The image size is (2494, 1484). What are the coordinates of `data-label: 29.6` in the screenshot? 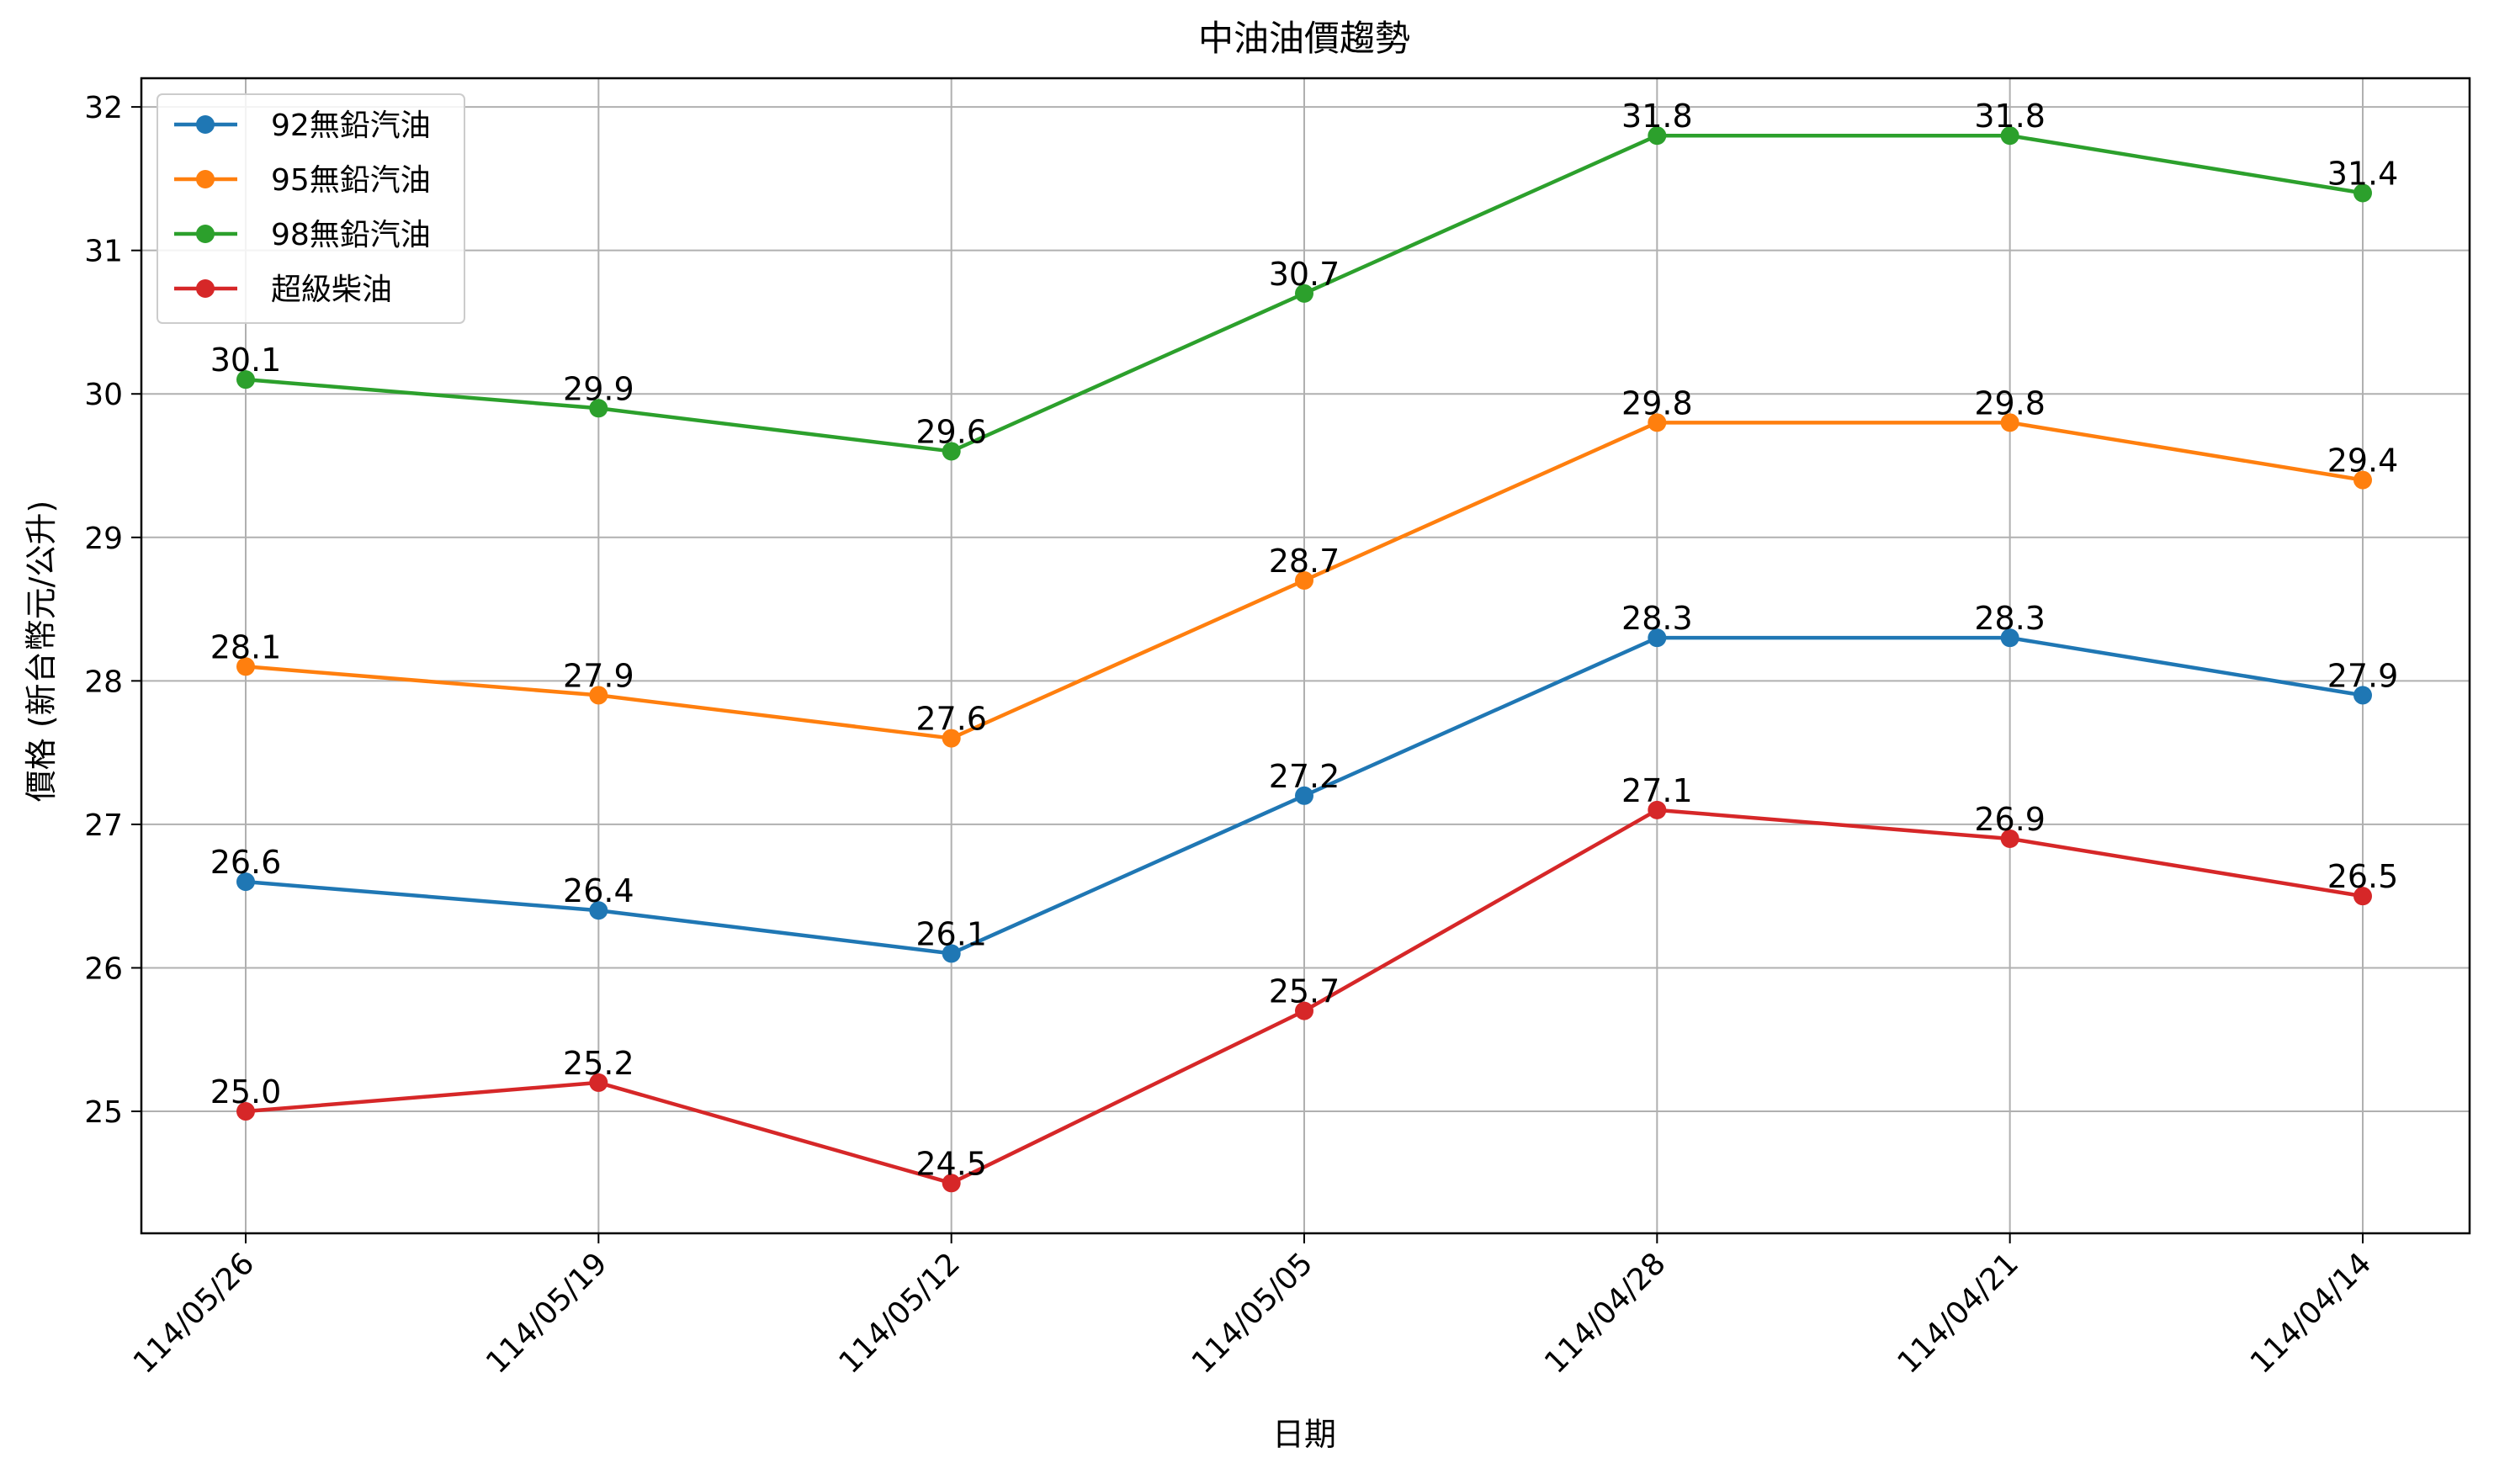 It's located at (951, 431).